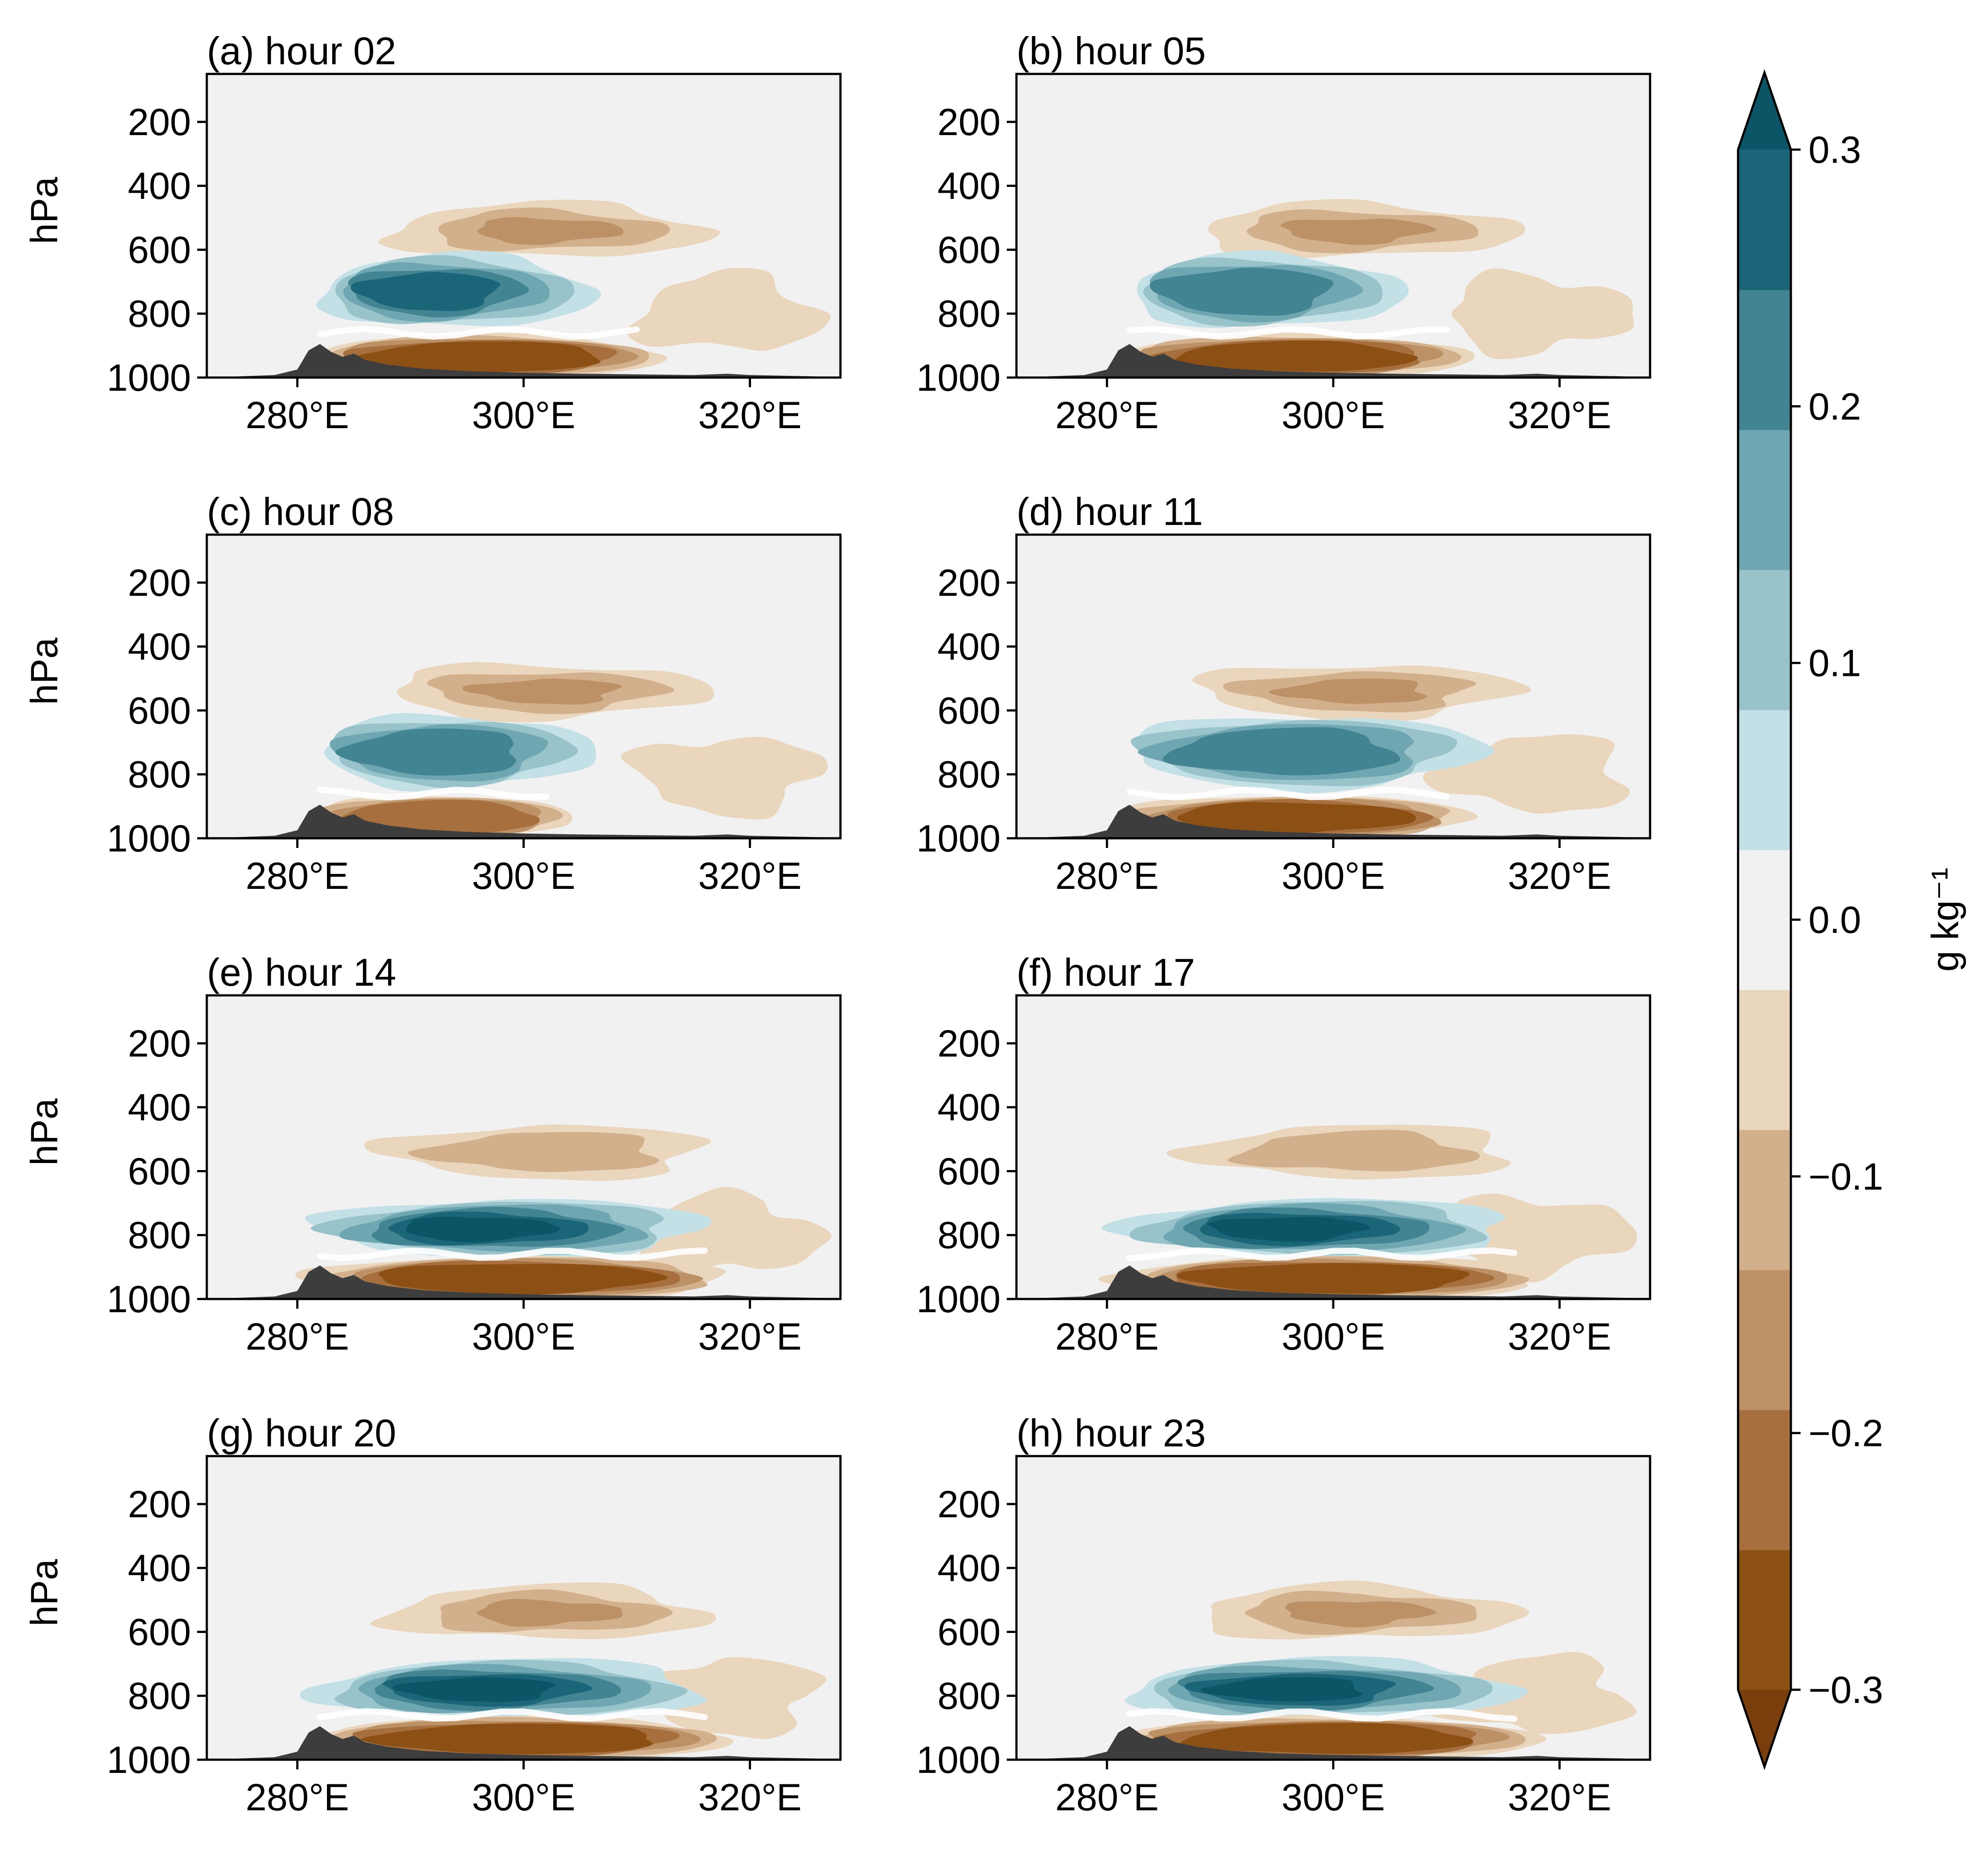 Image resolution: width=1988 pixels, height=1853 pixels. What do you see at coordinates (302, 972) in the screenshot?
I see `panel-title: (e) hour 14` at bounding box center [302, 972].